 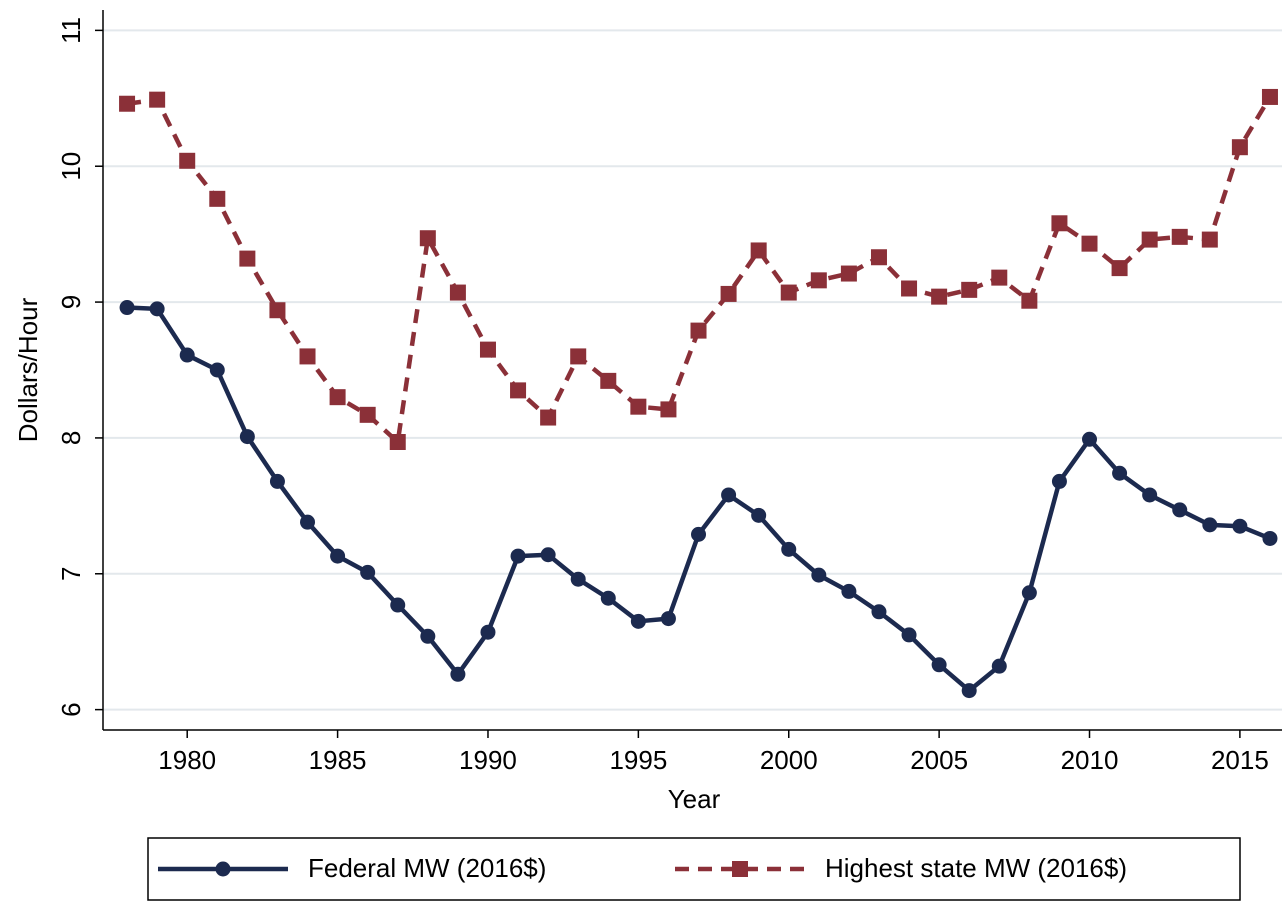 I want to click on x-tick-label: 2010, so click(x=1090, y=760).